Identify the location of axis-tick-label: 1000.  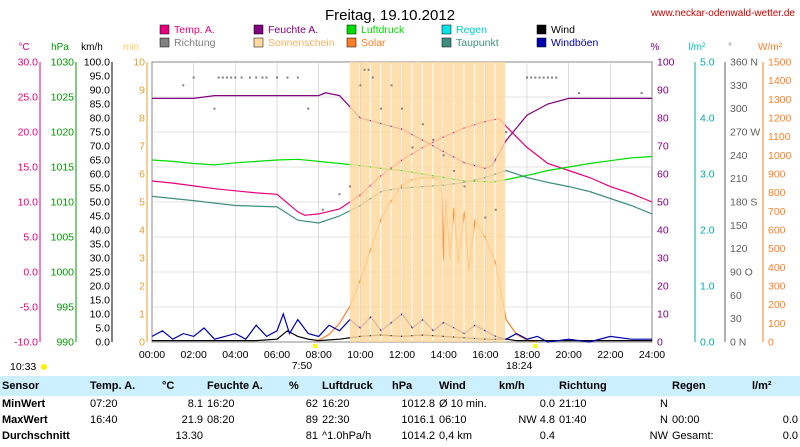
(780, 156).